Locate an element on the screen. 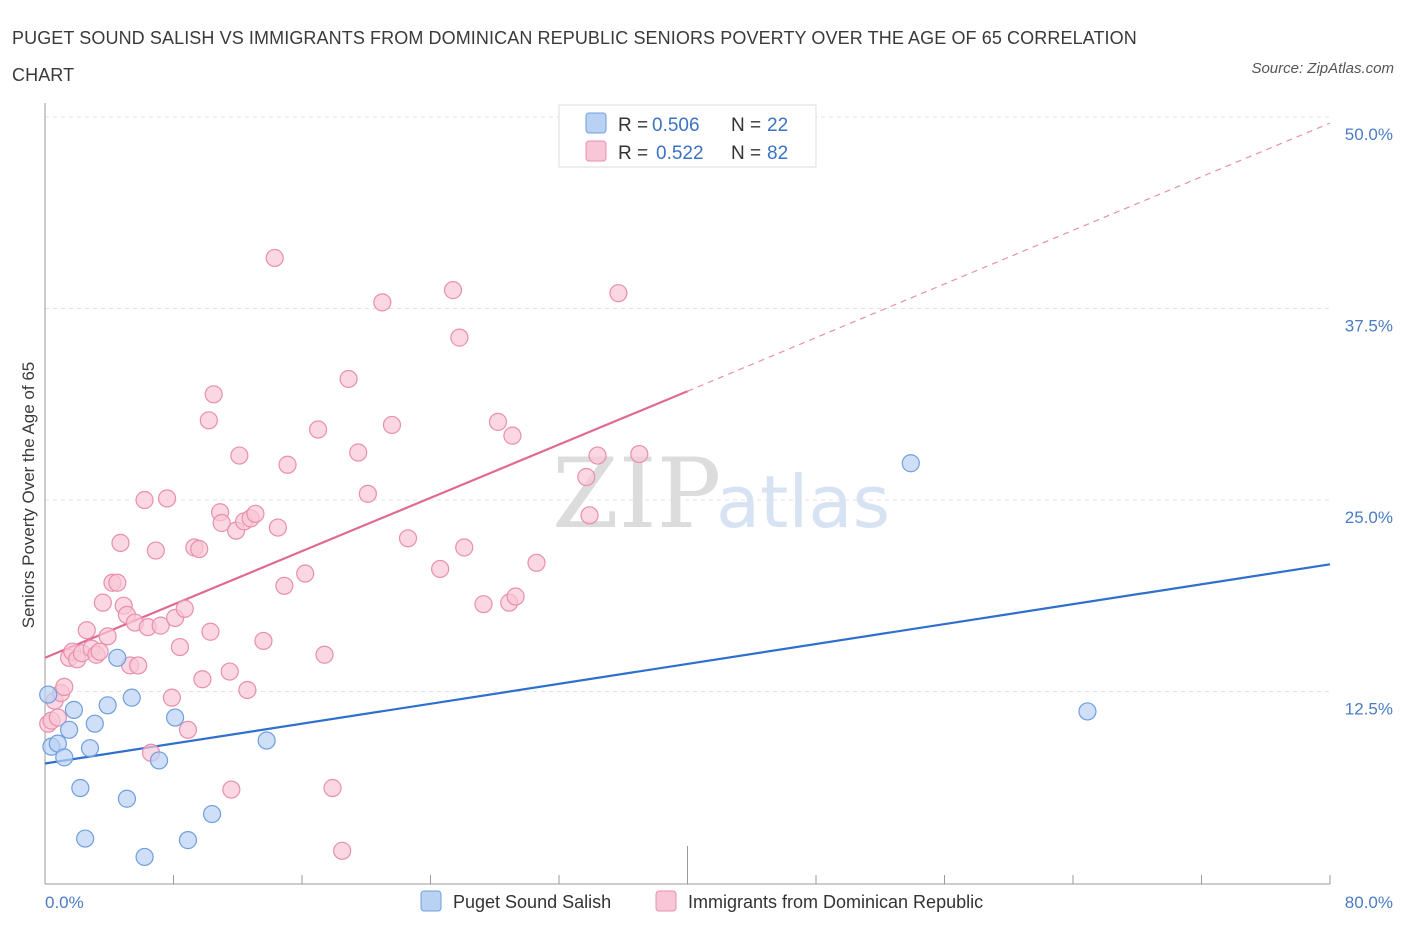 This screenshot has height=930, width=1406. series-legend-label-puget-sound-salish: Puget Sound Salish is located at coordinates (532, 902).